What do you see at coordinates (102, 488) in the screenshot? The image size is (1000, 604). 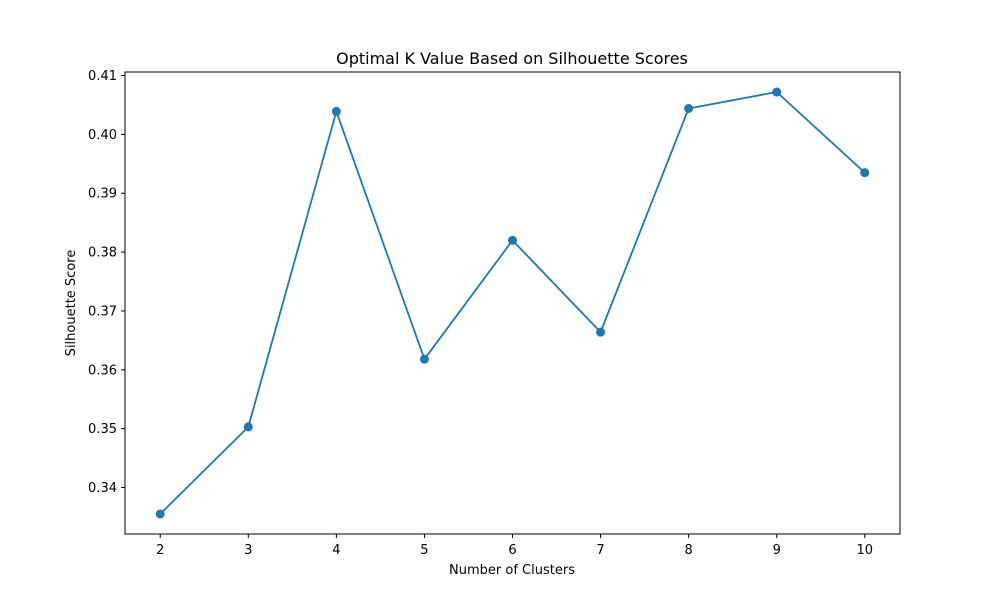 I see `y-tick-label: 0.34` at bounding box center [102, 488].